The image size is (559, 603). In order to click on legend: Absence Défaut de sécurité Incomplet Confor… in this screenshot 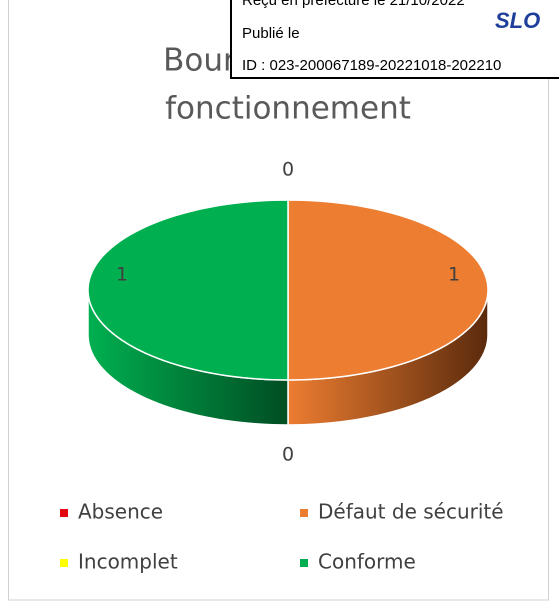, I will do `click(282, 537)`.